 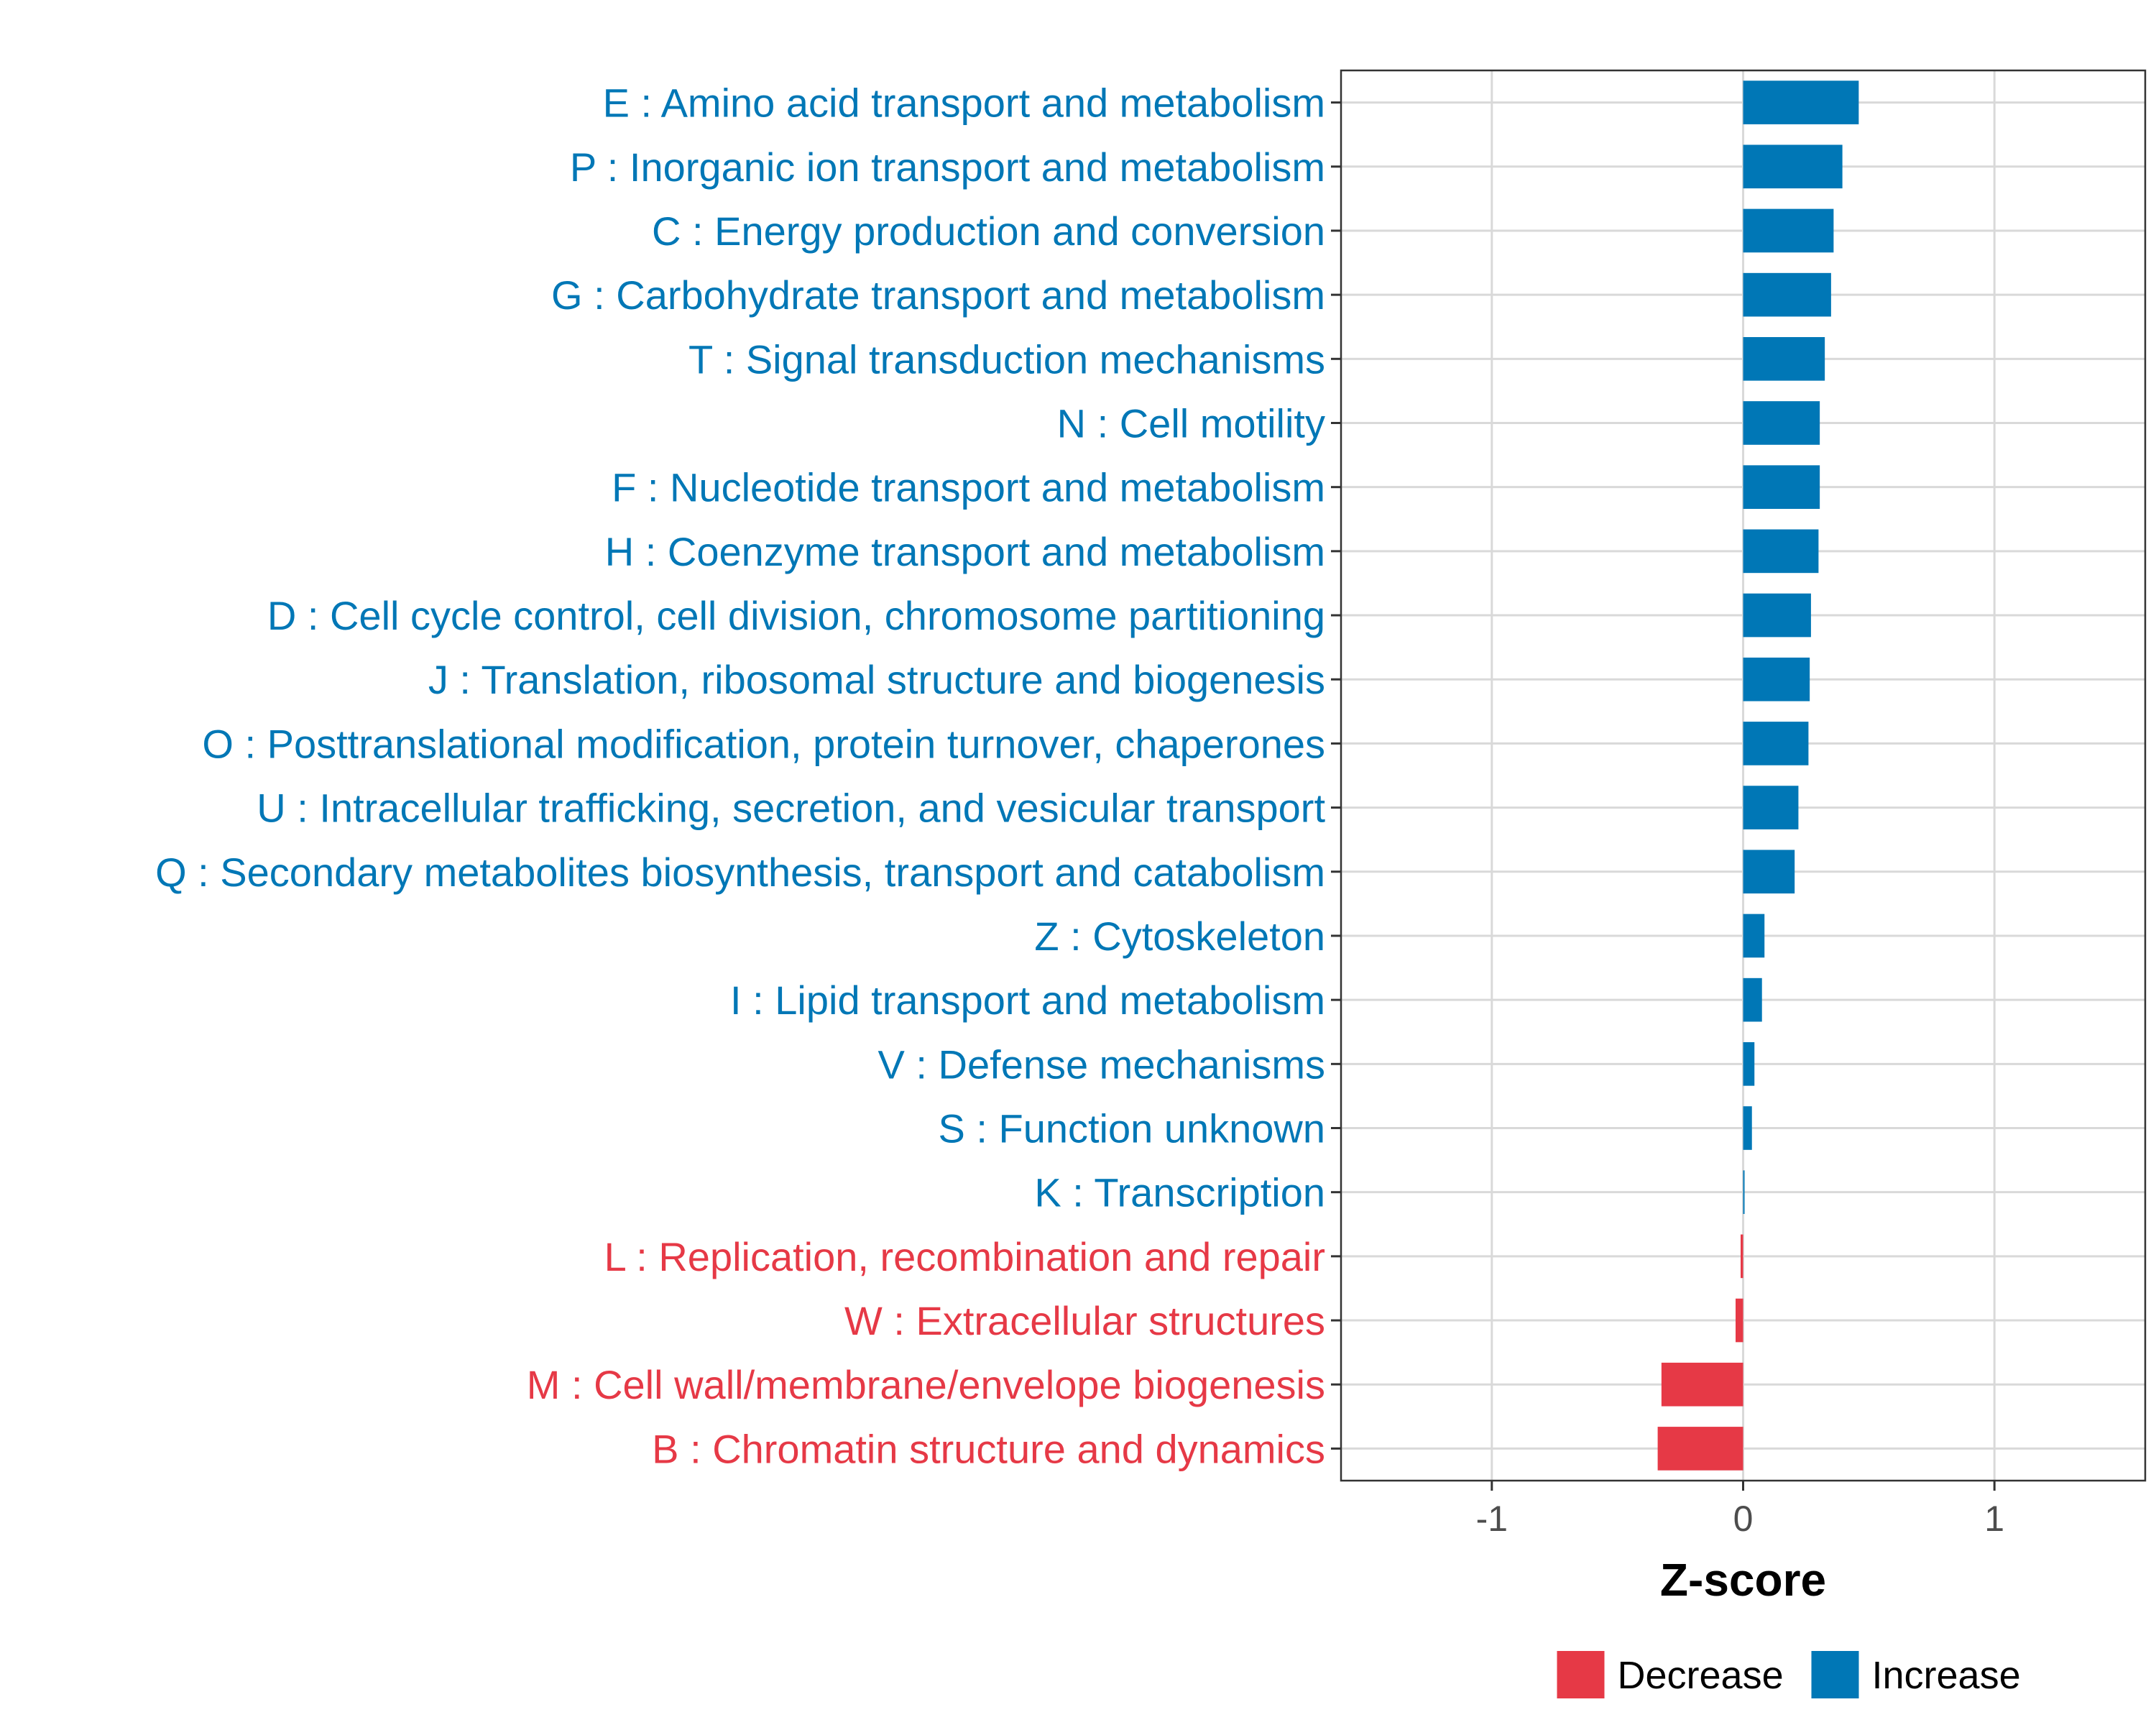 I want to click on category-label: N : Cell motility, so click(x=1191, y=423).